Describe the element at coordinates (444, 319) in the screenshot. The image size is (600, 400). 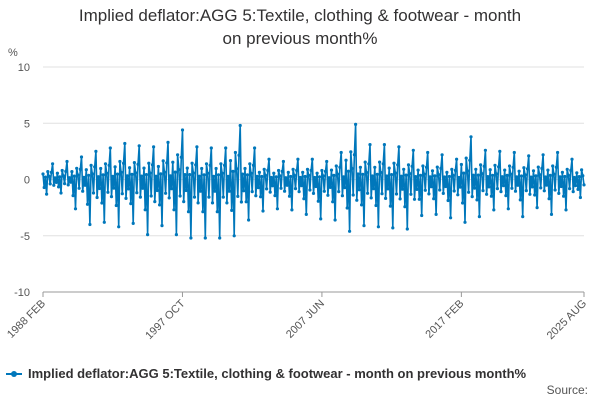
I see `x-tick-label: 2017 FEB` at that location.